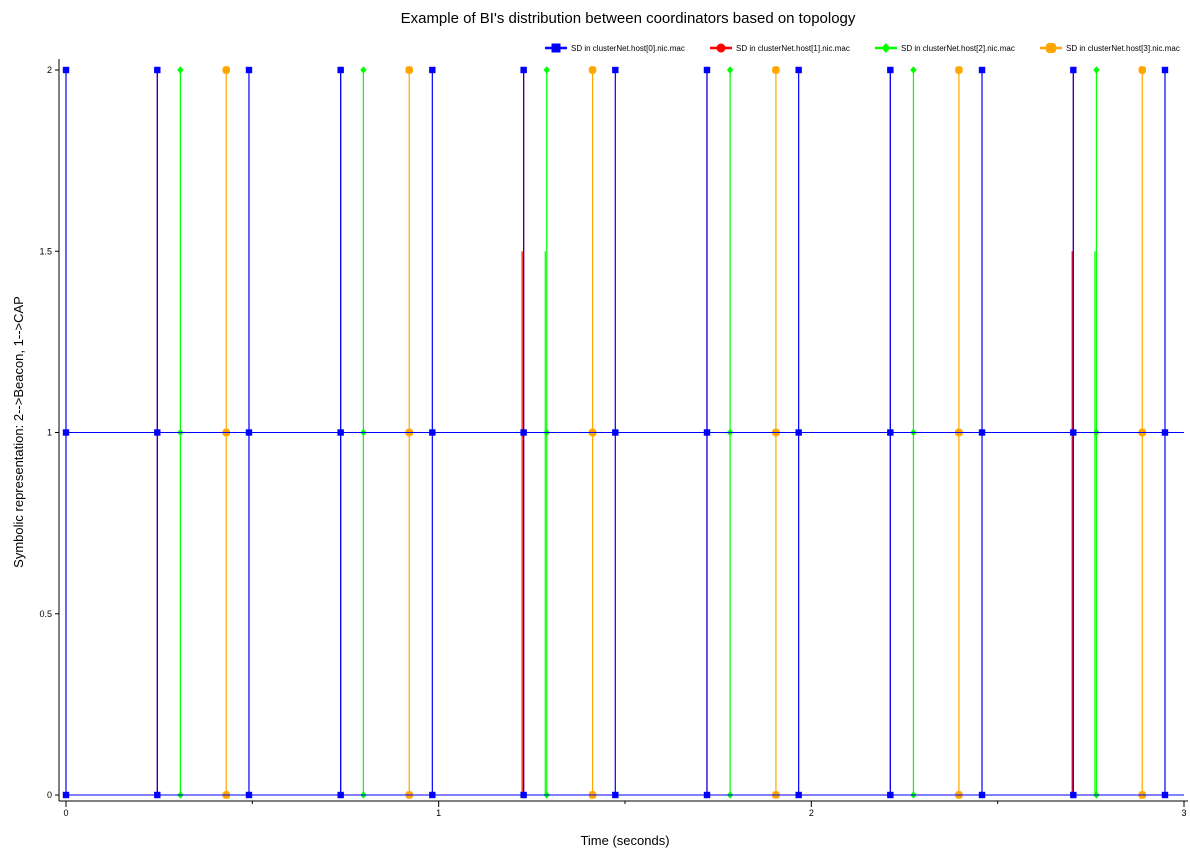 The image size is (1190, 850). I want to click on x-tick-label: 1, so click(438, 813).